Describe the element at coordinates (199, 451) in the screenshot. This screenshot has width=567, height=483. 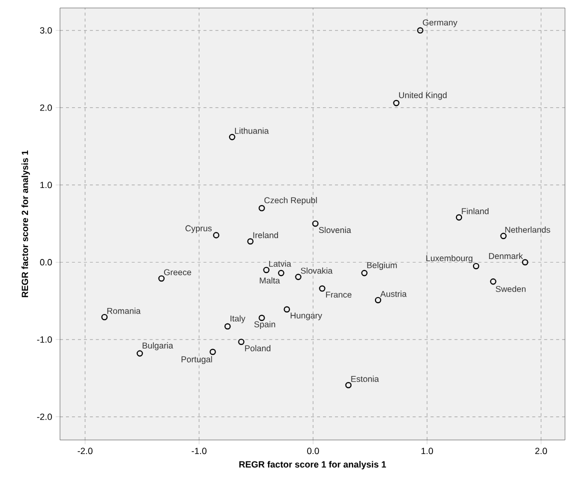
I see `x-tick-label: -1.0` at that location.